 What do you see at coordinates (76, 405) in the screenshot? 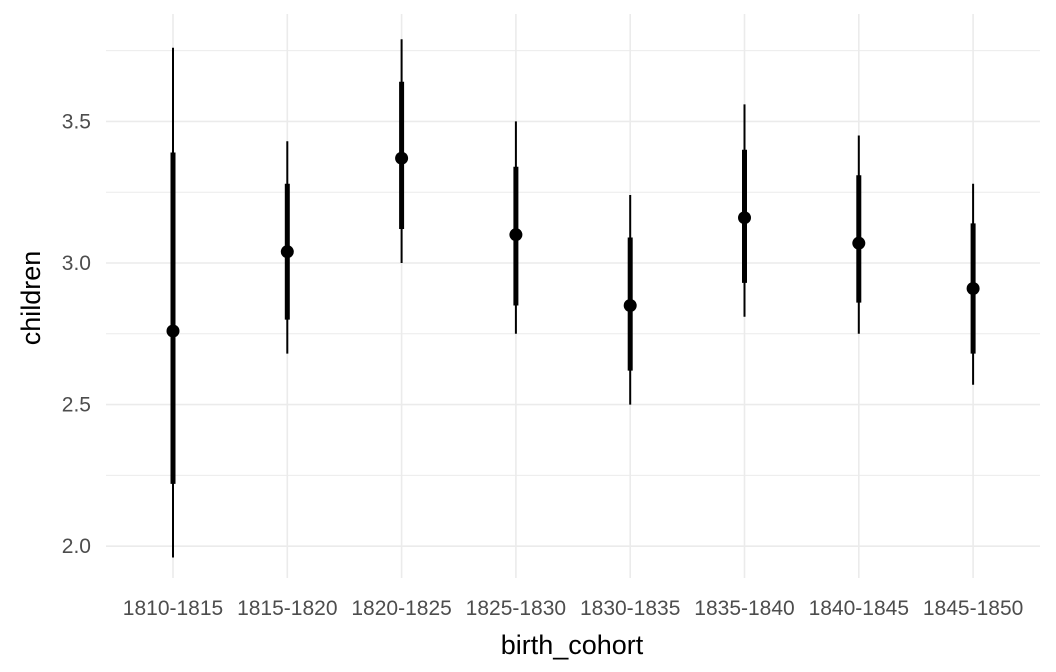
I see `y-tick-label: 2.5` at bounding box center [76, 405].